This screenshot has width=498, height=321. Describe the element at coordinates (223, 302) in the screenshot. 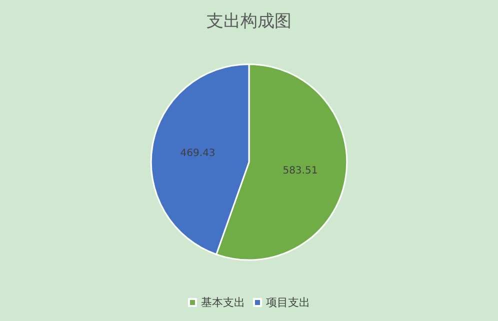

I see `legend-label: 基本支出` at that location.